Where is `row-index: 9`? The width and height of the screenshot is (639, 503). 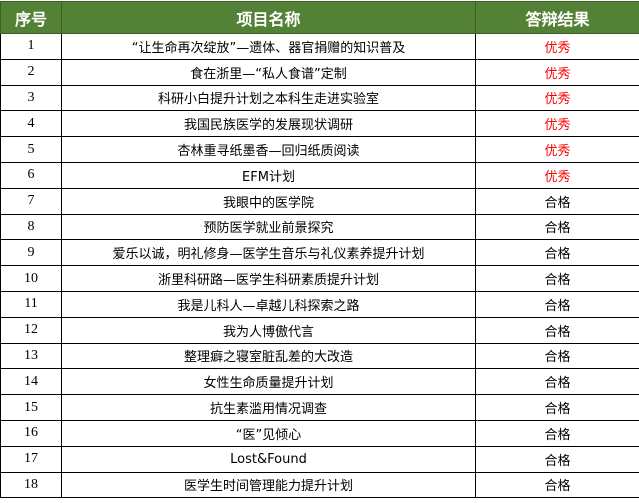
row-index: 9 is located at coordinates (31, 253).